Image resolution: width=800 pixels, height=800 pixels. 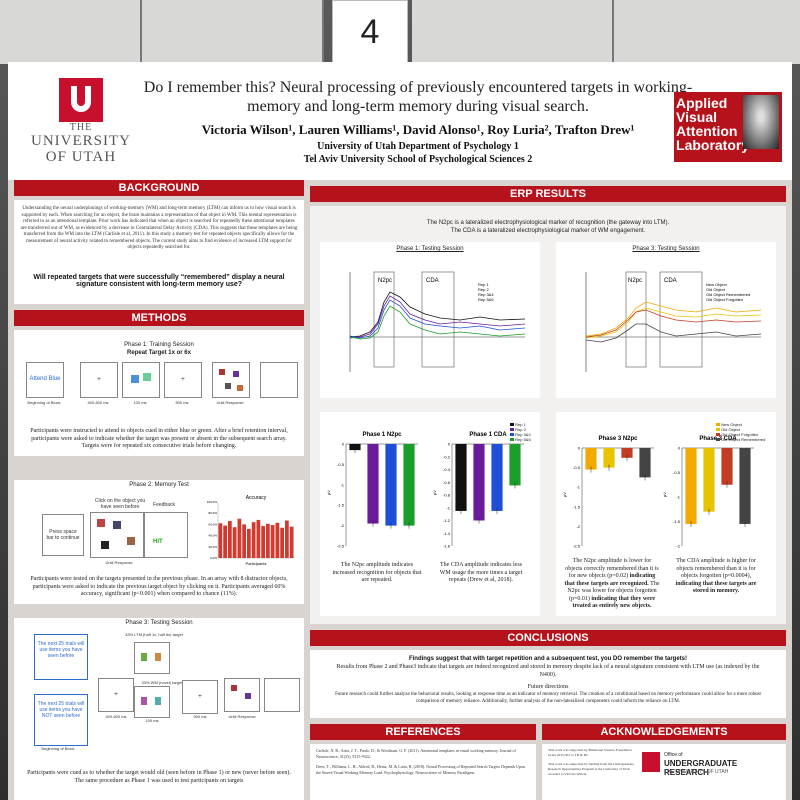 What do you see at coordinates (98, 402) in the screenshot?
I see `timing-label: 400-600 ms` at bounding box center [98, 402].